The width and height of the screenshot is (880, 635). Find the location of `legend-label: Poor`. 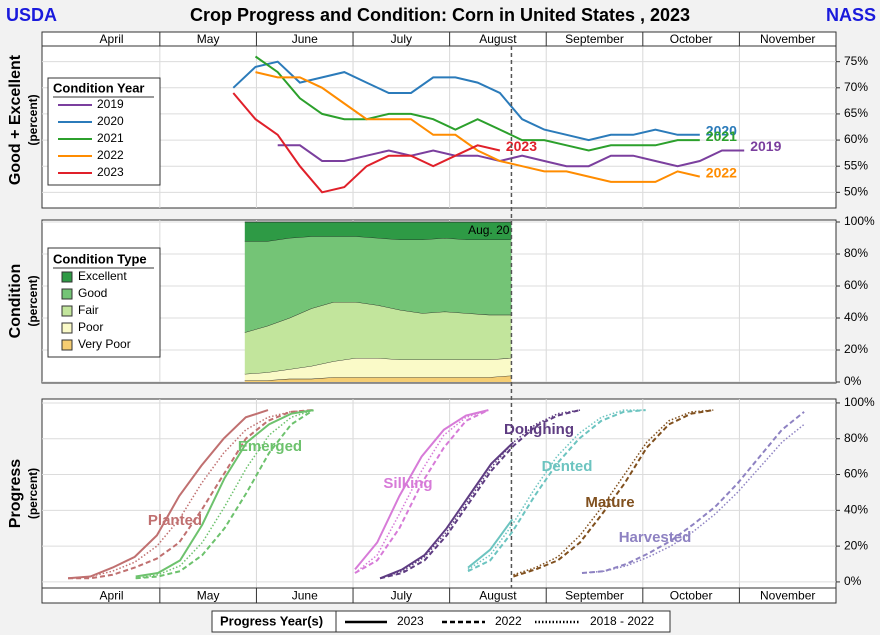

legend-label: Poor is located at coordinates (90, 327).